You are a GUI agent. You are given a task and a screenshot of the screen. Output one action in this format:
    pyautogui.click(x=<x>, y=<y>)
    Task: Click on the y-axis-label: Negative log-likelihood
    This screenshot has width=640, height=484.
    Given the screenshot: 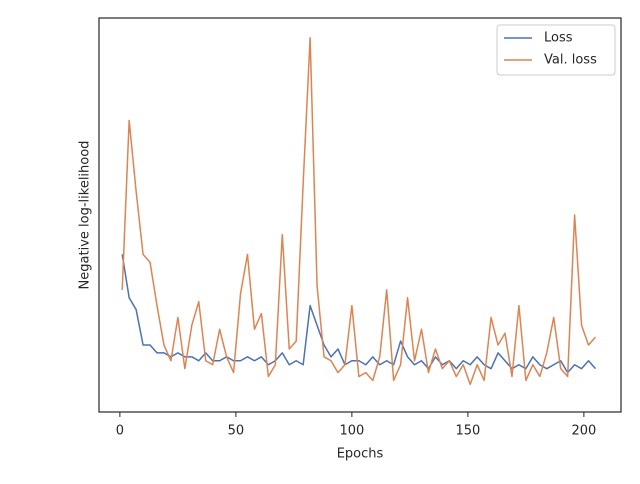 What is the action you would take?
    pyautogui.click(x=85, y=215)
    